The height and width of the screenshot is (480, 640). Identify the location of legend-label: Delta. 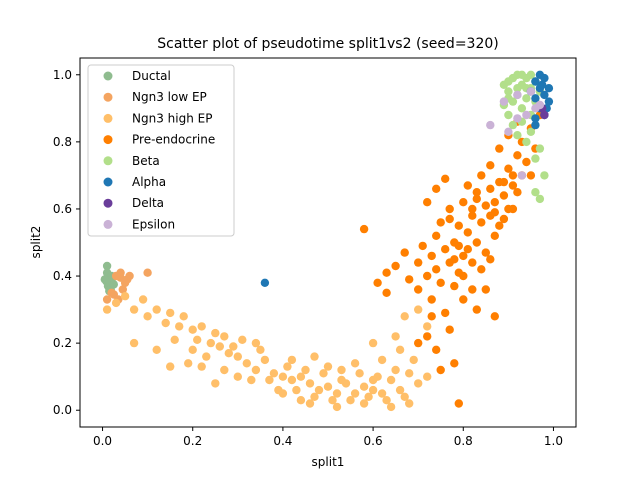
(148, 203).